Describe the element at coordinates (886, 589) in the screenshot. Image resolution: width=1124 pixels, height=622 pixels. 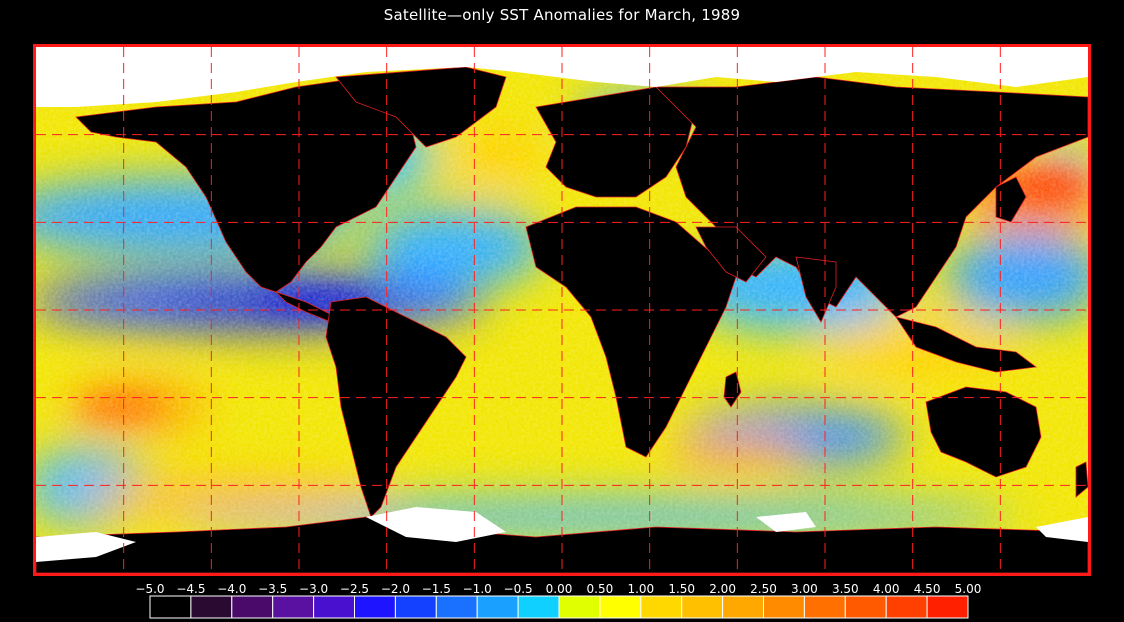
I see `colorbar-tick-label: 4.00` at that location.